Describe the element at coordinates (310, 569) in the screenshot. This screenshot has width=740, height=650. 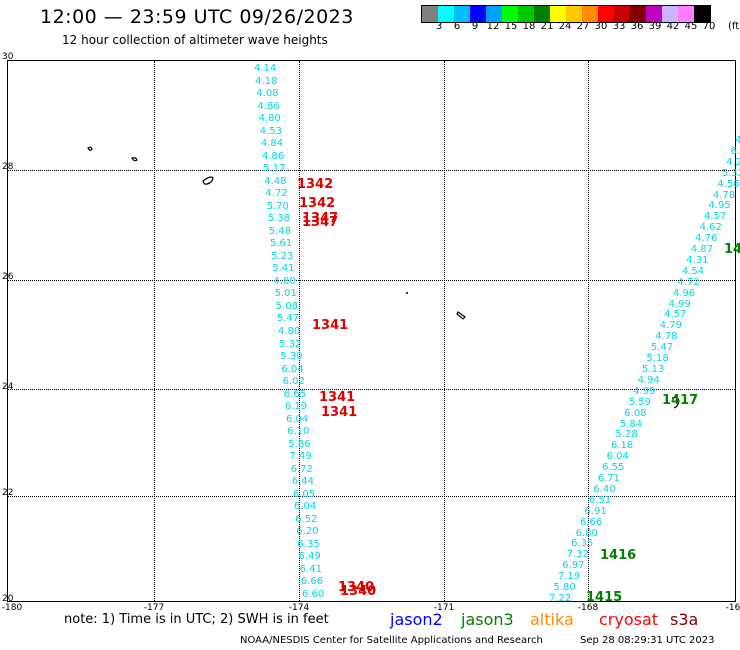
I see `wave-height-value: 6.41` at that location.